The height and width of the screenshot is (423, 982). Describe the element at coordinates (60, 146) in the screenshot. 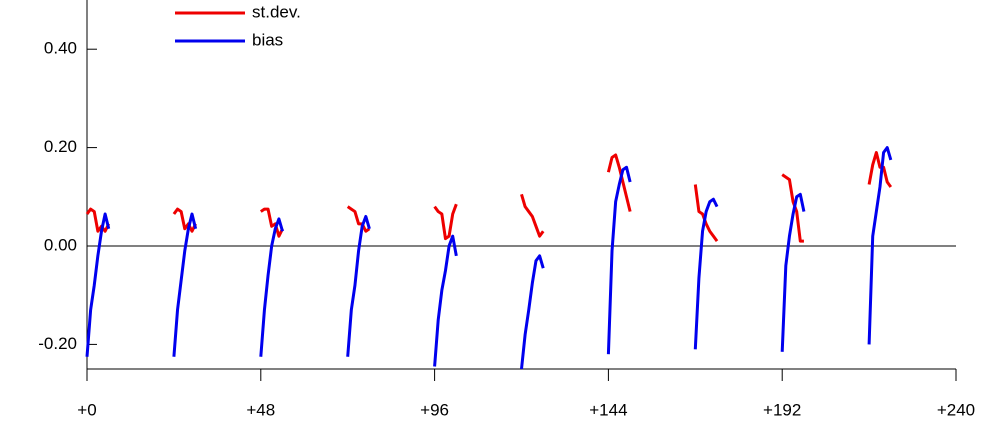

I see `y-tick-label: 0.20` at that location.